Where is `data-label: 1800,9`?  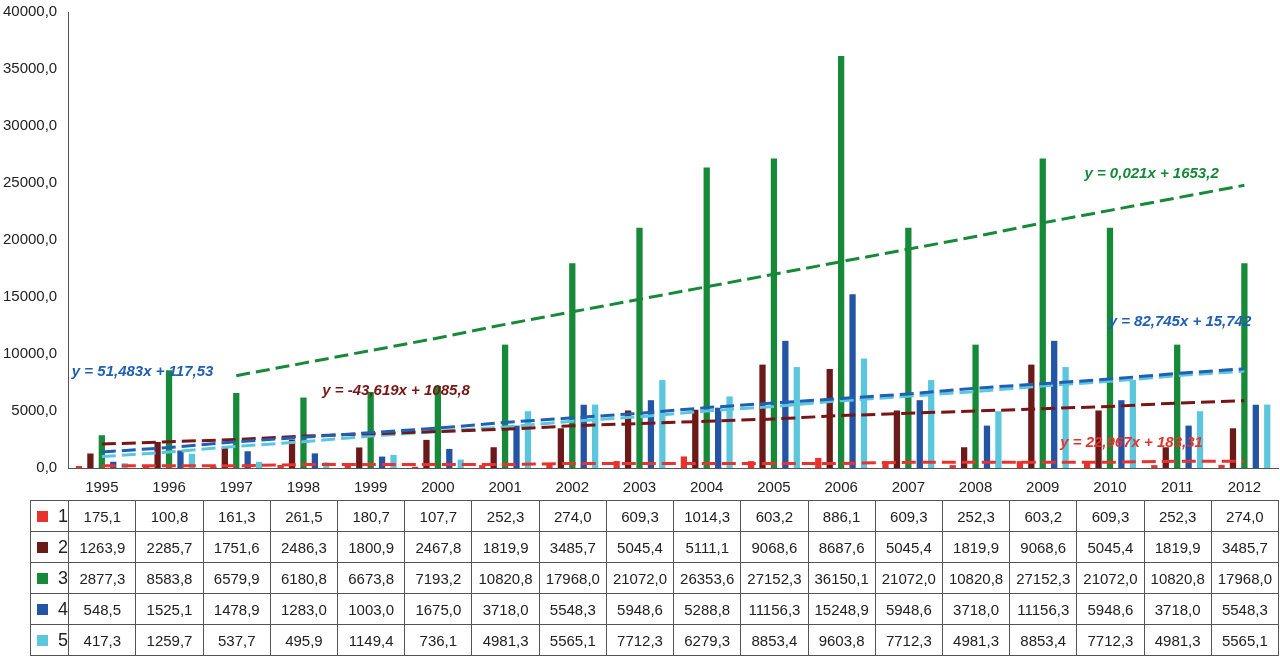
data-label: 1800,9 is located at coordinates (371, 547).